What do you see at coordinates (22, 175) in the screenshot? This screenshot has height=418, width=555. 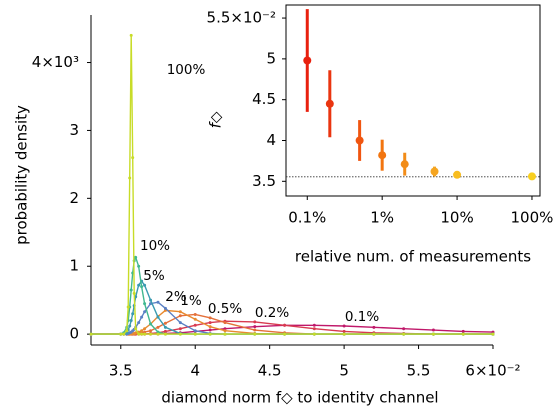 I see `y-axis-label: probability density` at bounding box center [22, 175].